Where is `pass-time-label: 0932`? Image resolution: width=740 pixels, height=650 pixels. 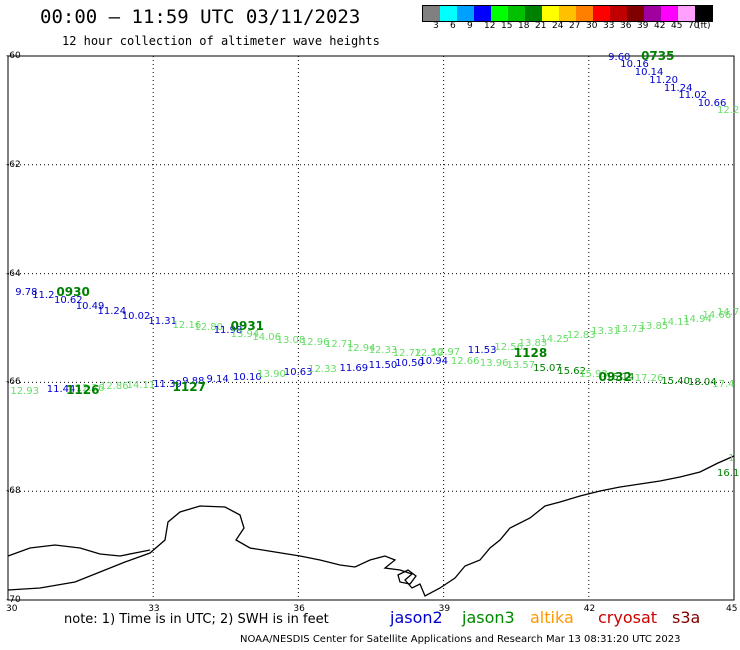 pass-time-label: 0932 is located at coordinates (615, 377).